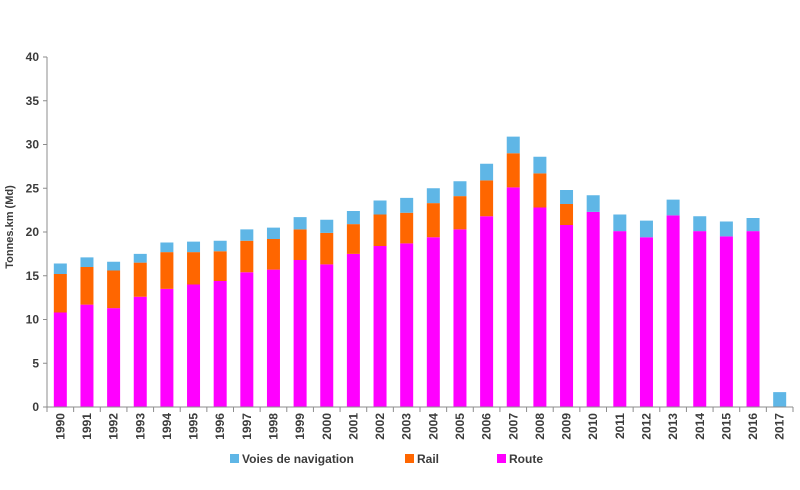 This screenshot has width=800, height=490. What do you see at coordinates (407, 426) in the screenshot?
I see `x-tick-label: 2003` at bounding box center [407, 426].